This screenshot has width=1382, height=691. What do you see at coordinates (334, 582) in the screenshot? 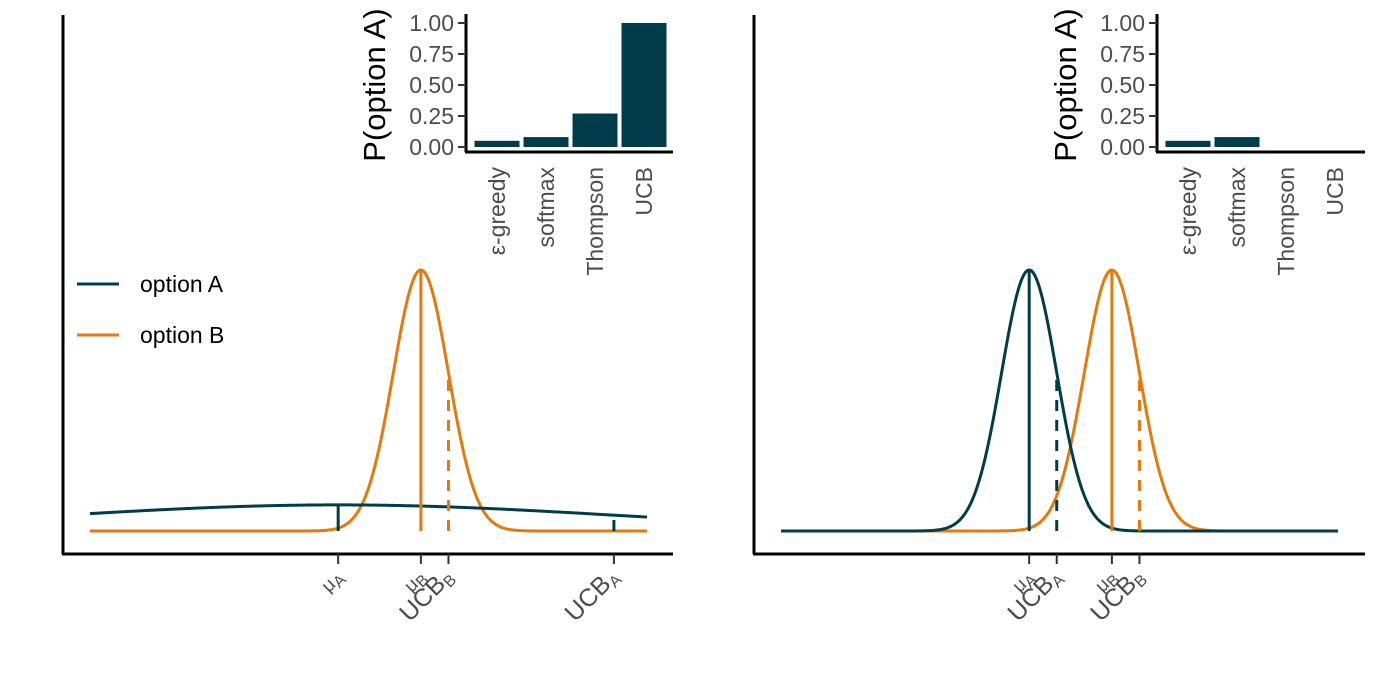
I see `left-x-tick-label: μA` at bounding box center [334, 582].